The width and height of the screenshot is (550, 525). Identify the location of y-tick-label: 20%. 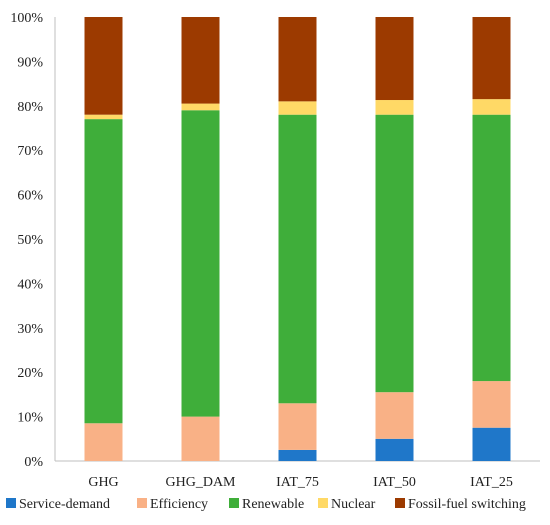
(30, 373).